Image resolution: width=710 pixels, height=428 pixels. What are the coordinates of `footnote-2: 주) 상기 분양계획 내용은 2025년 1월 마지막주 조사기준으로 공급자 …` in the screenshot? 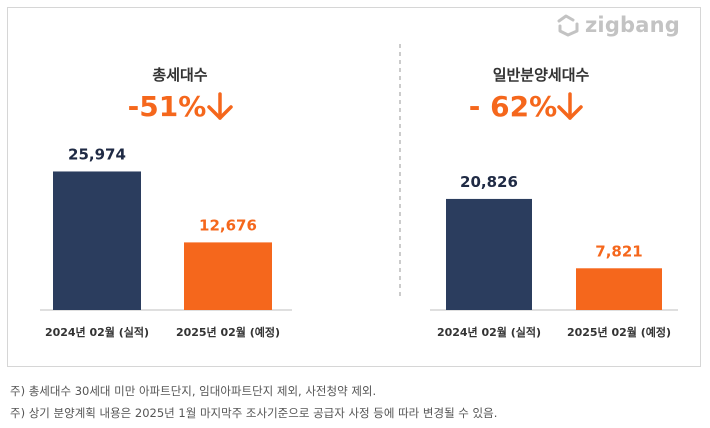 It's located at (254, 413).